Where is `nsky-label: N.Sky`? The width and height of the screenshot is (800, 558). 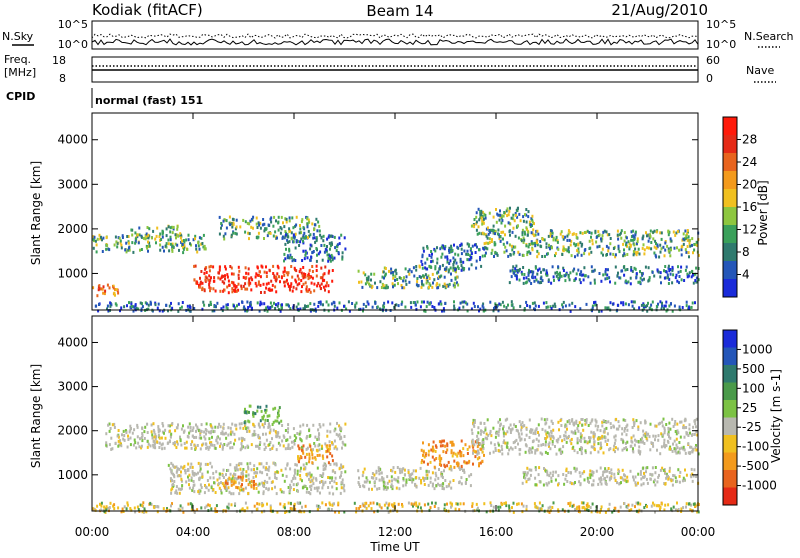
nsky-label: N.Sky is located at coordinates (18, 36).